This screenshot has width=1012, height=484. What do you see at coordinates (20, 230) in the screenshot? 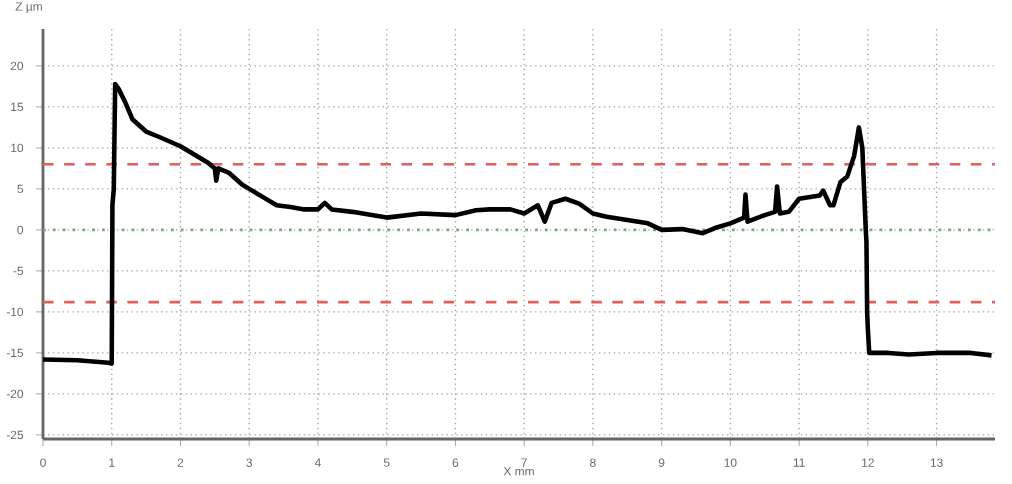
I see `y-tick-label: 0` at bounding box center [20, 230].